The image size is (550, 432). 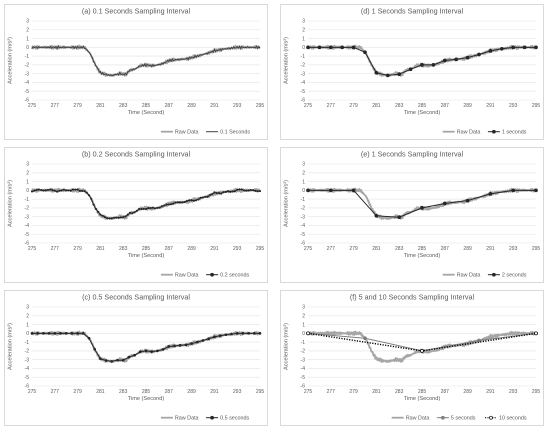 I want to click on y-tick-label: -3, so click(x=303, y=360).